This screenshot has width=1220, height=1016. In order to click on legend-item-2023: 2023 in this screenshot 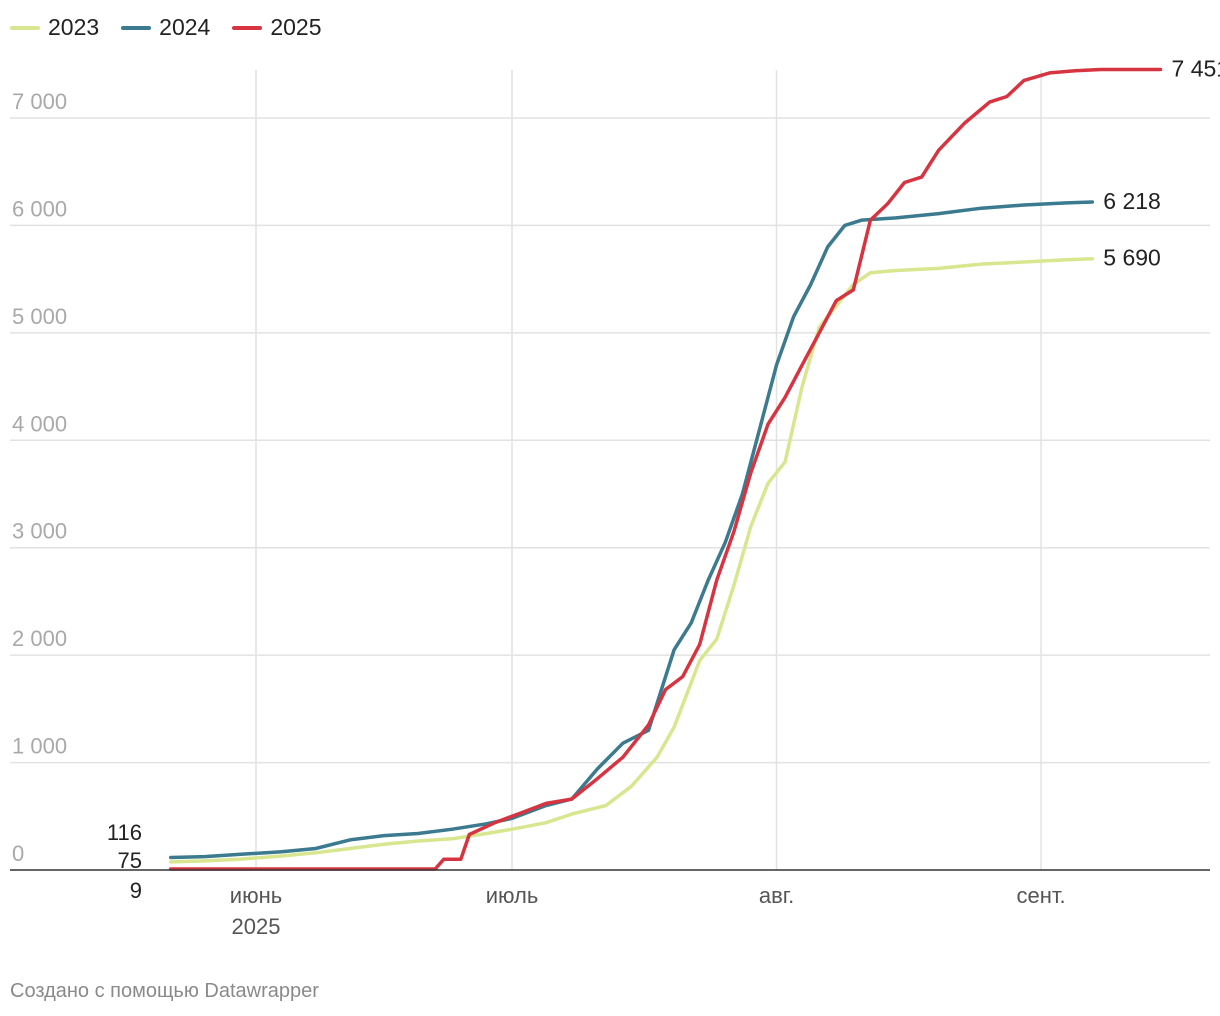, I will do `click(54, 27)`.